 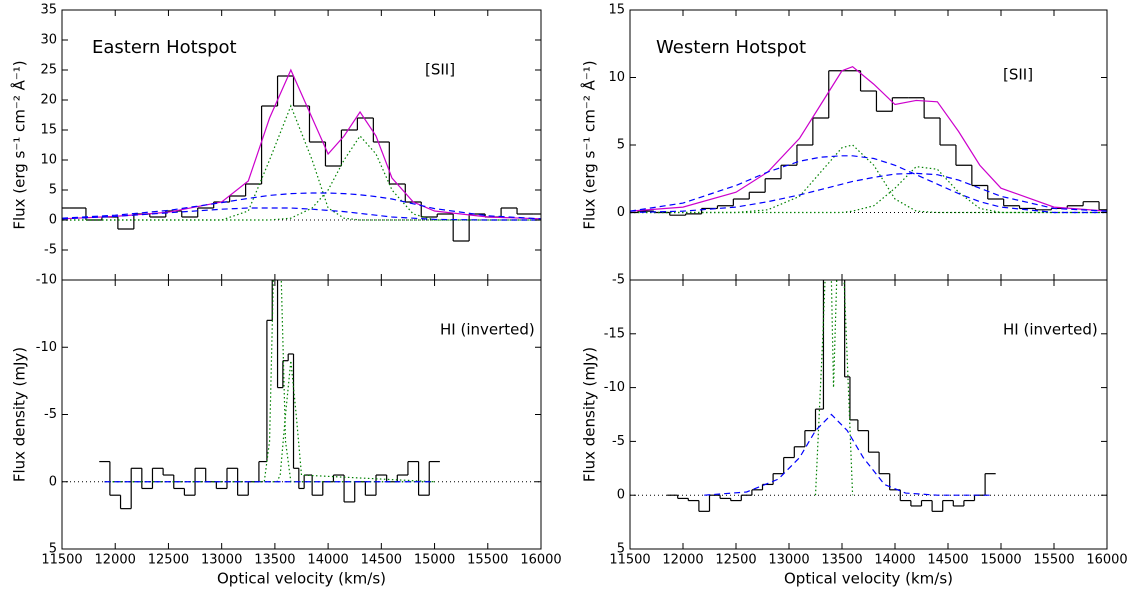 What do you see at coordinates (48, 40) in the screenshot?
I see `y-tick-label: 30` at bounding box center [48, 40].